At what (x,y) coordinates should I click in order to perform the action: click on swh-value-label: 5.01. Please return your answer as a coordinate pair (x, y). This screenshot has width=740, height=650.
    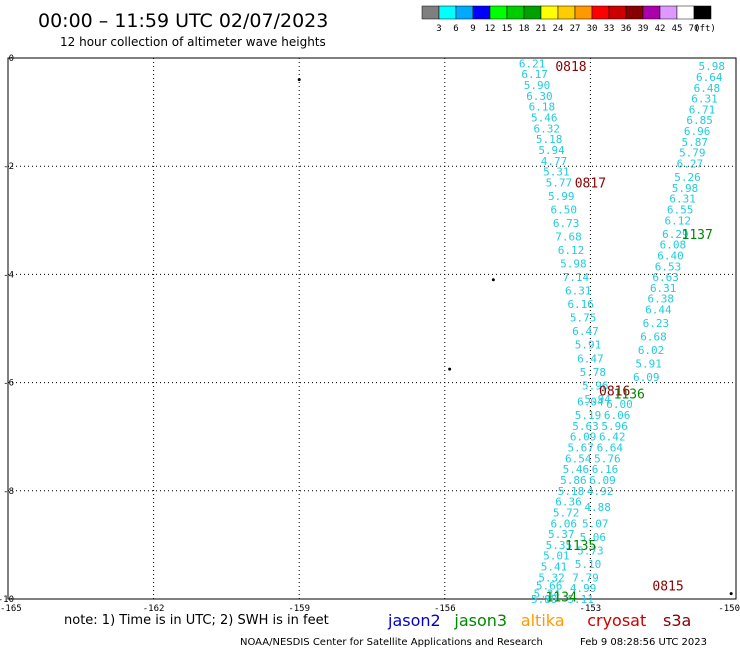
    Looking at the image, I should click on (556, 556).